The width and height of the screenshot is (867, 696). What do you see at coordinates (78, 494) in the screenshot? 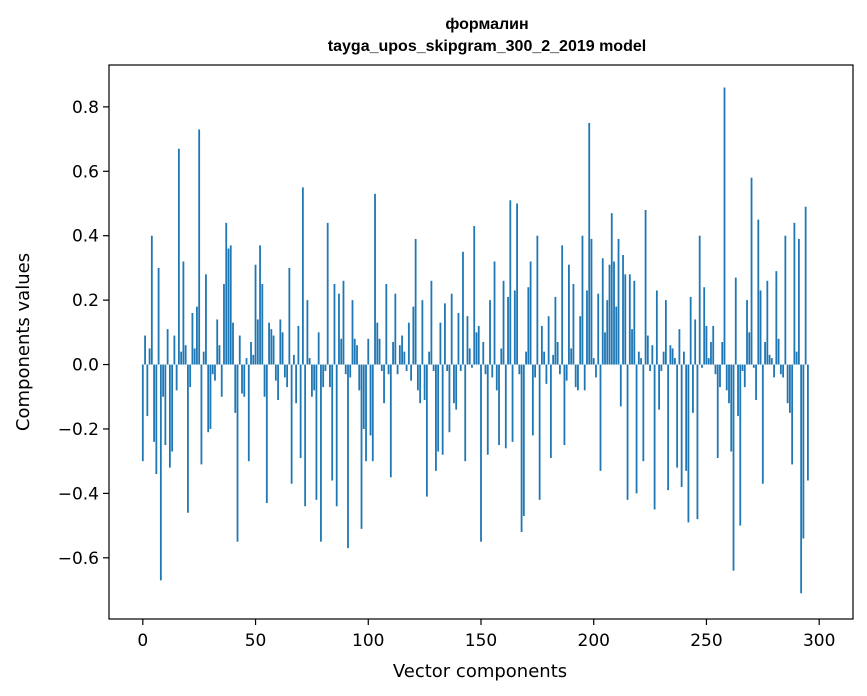
I see `y-tick-label: −0.4` at bounding box center [78, 494].